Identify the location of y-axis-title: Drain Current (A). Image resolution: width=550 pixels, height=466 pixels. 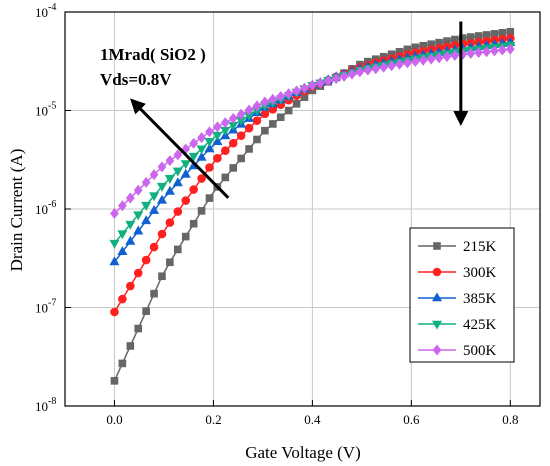
(16, 210).